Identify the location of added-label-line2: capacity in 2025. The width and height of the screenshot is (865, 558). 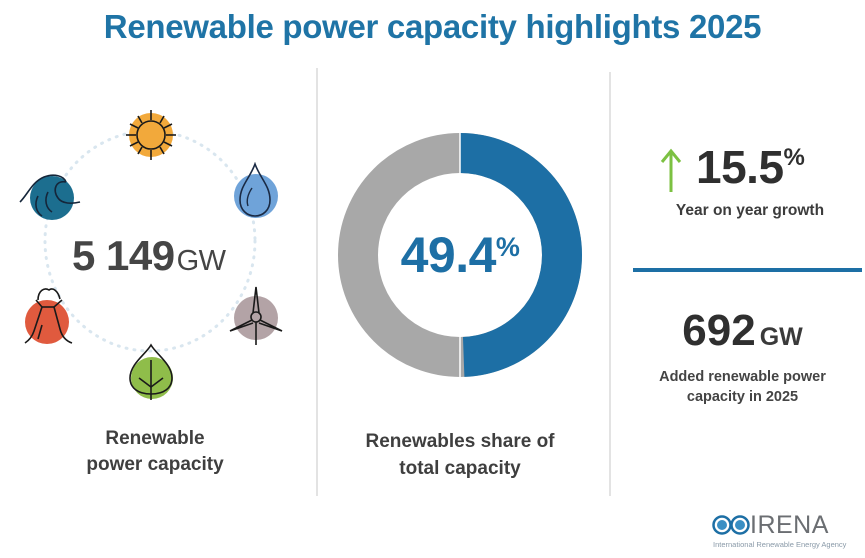
(742, 397).